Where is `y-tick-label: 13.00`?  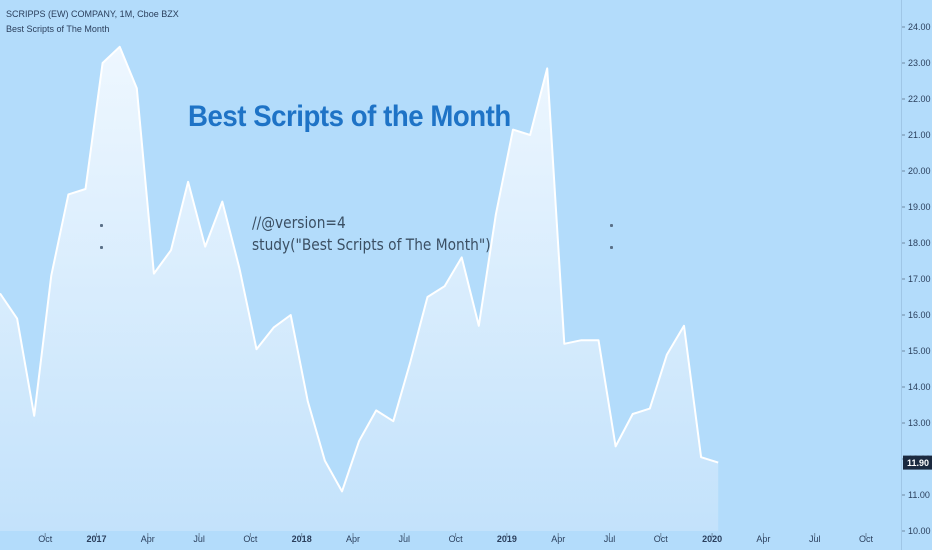
y-tick-label: 13.00 is located at coordinates (919, 423).